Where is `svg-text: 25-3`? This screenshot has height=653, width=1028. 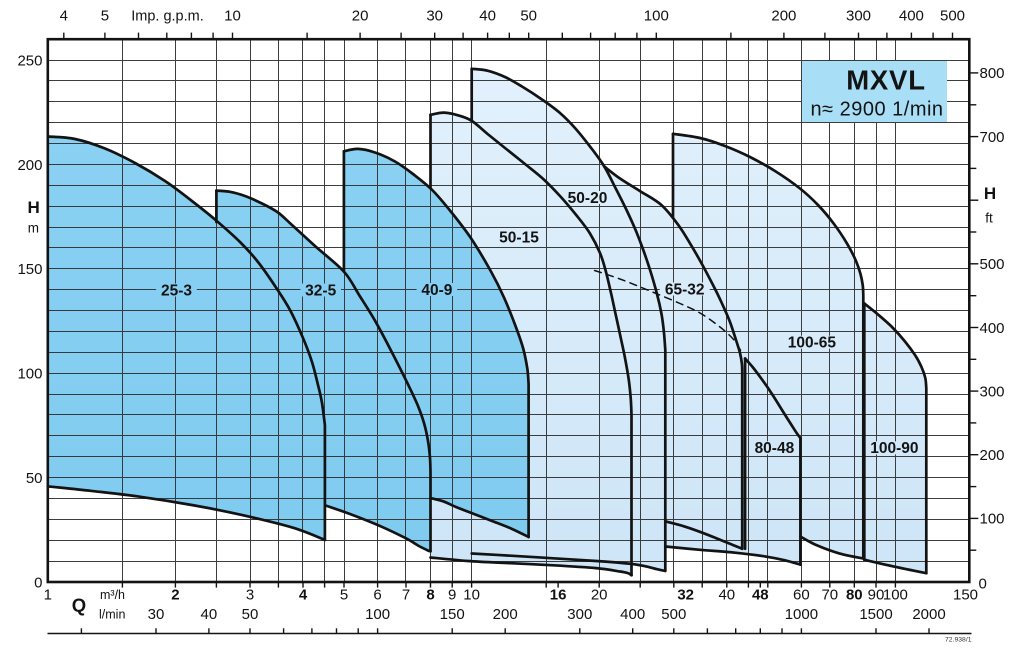
svg-text: 25-3 is located at coordinates (176, 290).